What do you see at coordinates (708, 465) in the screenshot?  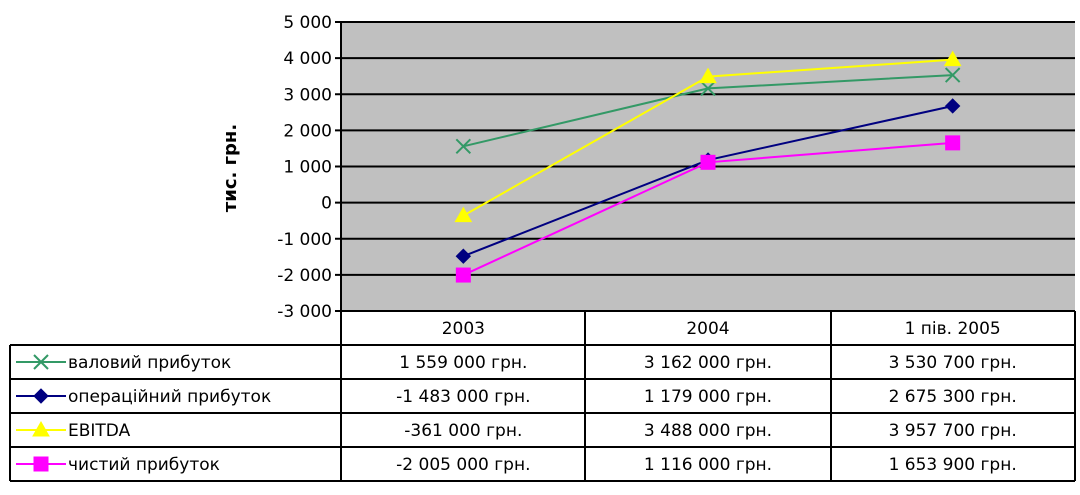 I see `data-label: 1 116 000 грн.` at bounding box center [708, 465].